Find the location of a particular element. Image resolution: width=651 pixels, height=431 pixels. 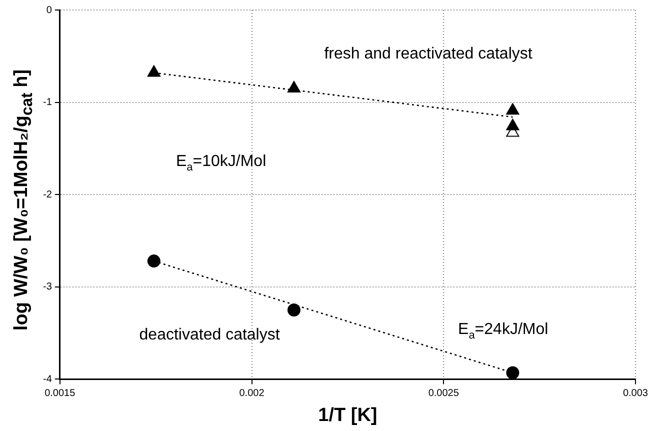

annotation: fresh and reactivated catalyst is located at coordinates (428, 54).